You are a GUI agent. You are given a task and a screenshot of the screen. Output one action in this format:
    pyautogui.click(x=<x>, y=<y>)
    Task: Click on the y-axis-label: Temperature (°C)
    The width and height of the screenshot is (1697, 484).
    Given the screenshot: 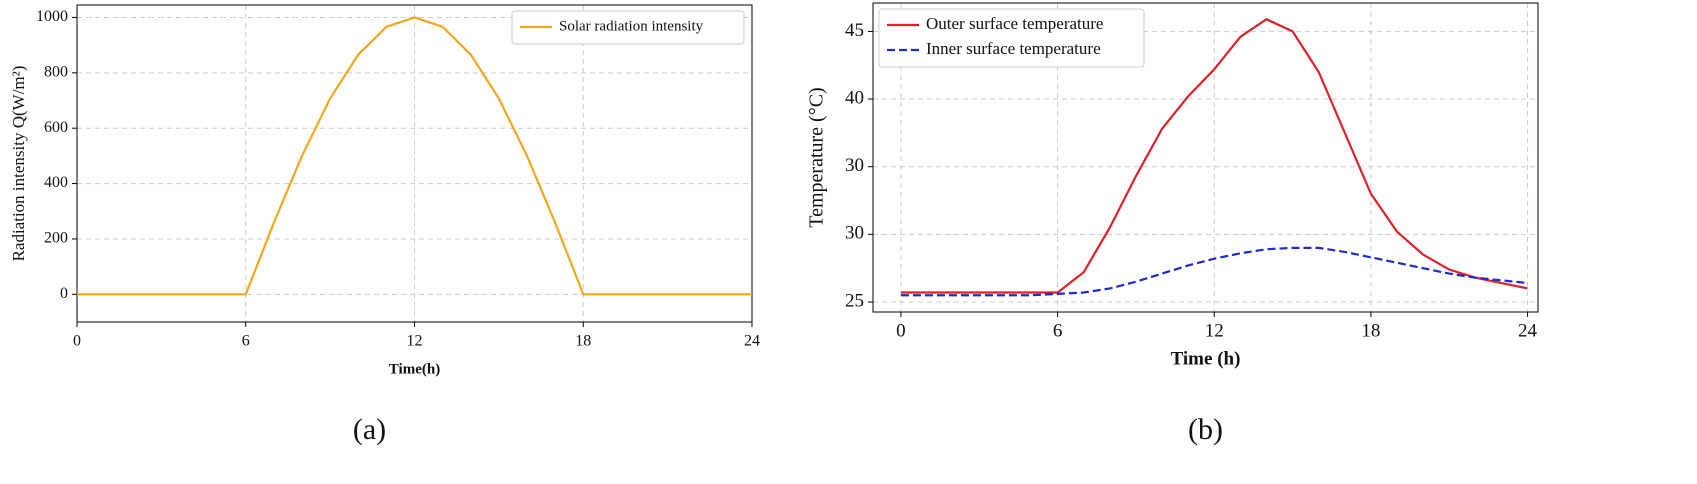 What is the action you would take?
    pyautogui.click(x=817, y=157)
    